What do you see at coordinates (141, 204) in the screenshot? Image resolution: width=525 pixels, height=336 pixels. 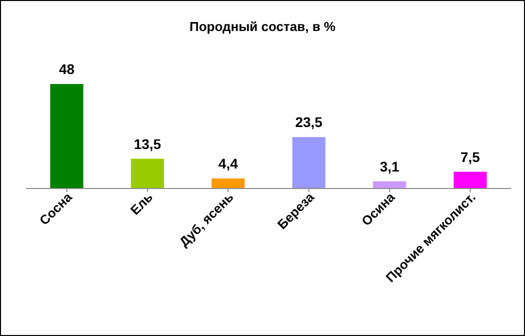 I see `x-tick-label: Ель` at bounding box center [141, 204].